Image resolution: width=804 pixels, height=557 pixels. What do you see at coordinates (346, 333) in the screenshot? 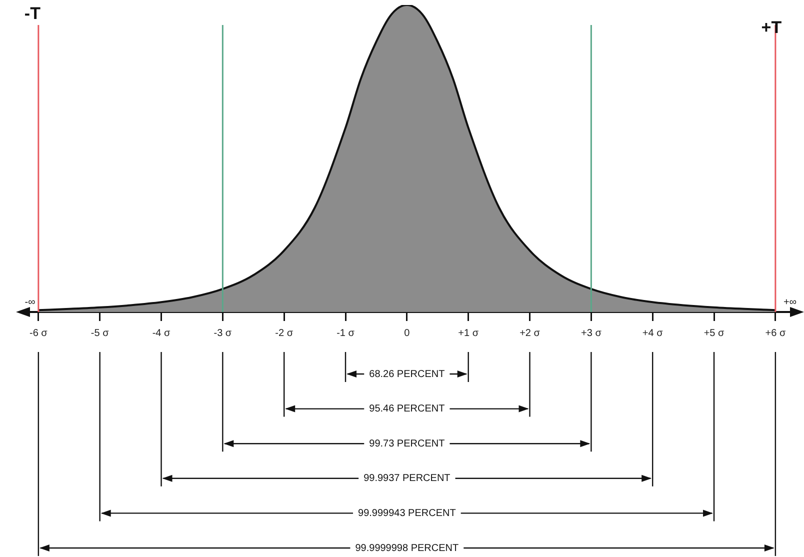
I see `x-tick-label: -1 σ` at bounding box center [346, 333].